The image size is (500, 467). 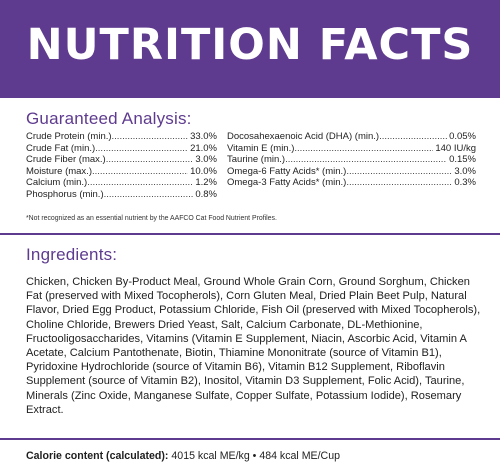 What do you see at coordinates (65, 194) in the screenshot?
I see `analysis-label: Phosphorus (min.)` at bounding box center [65, 194].